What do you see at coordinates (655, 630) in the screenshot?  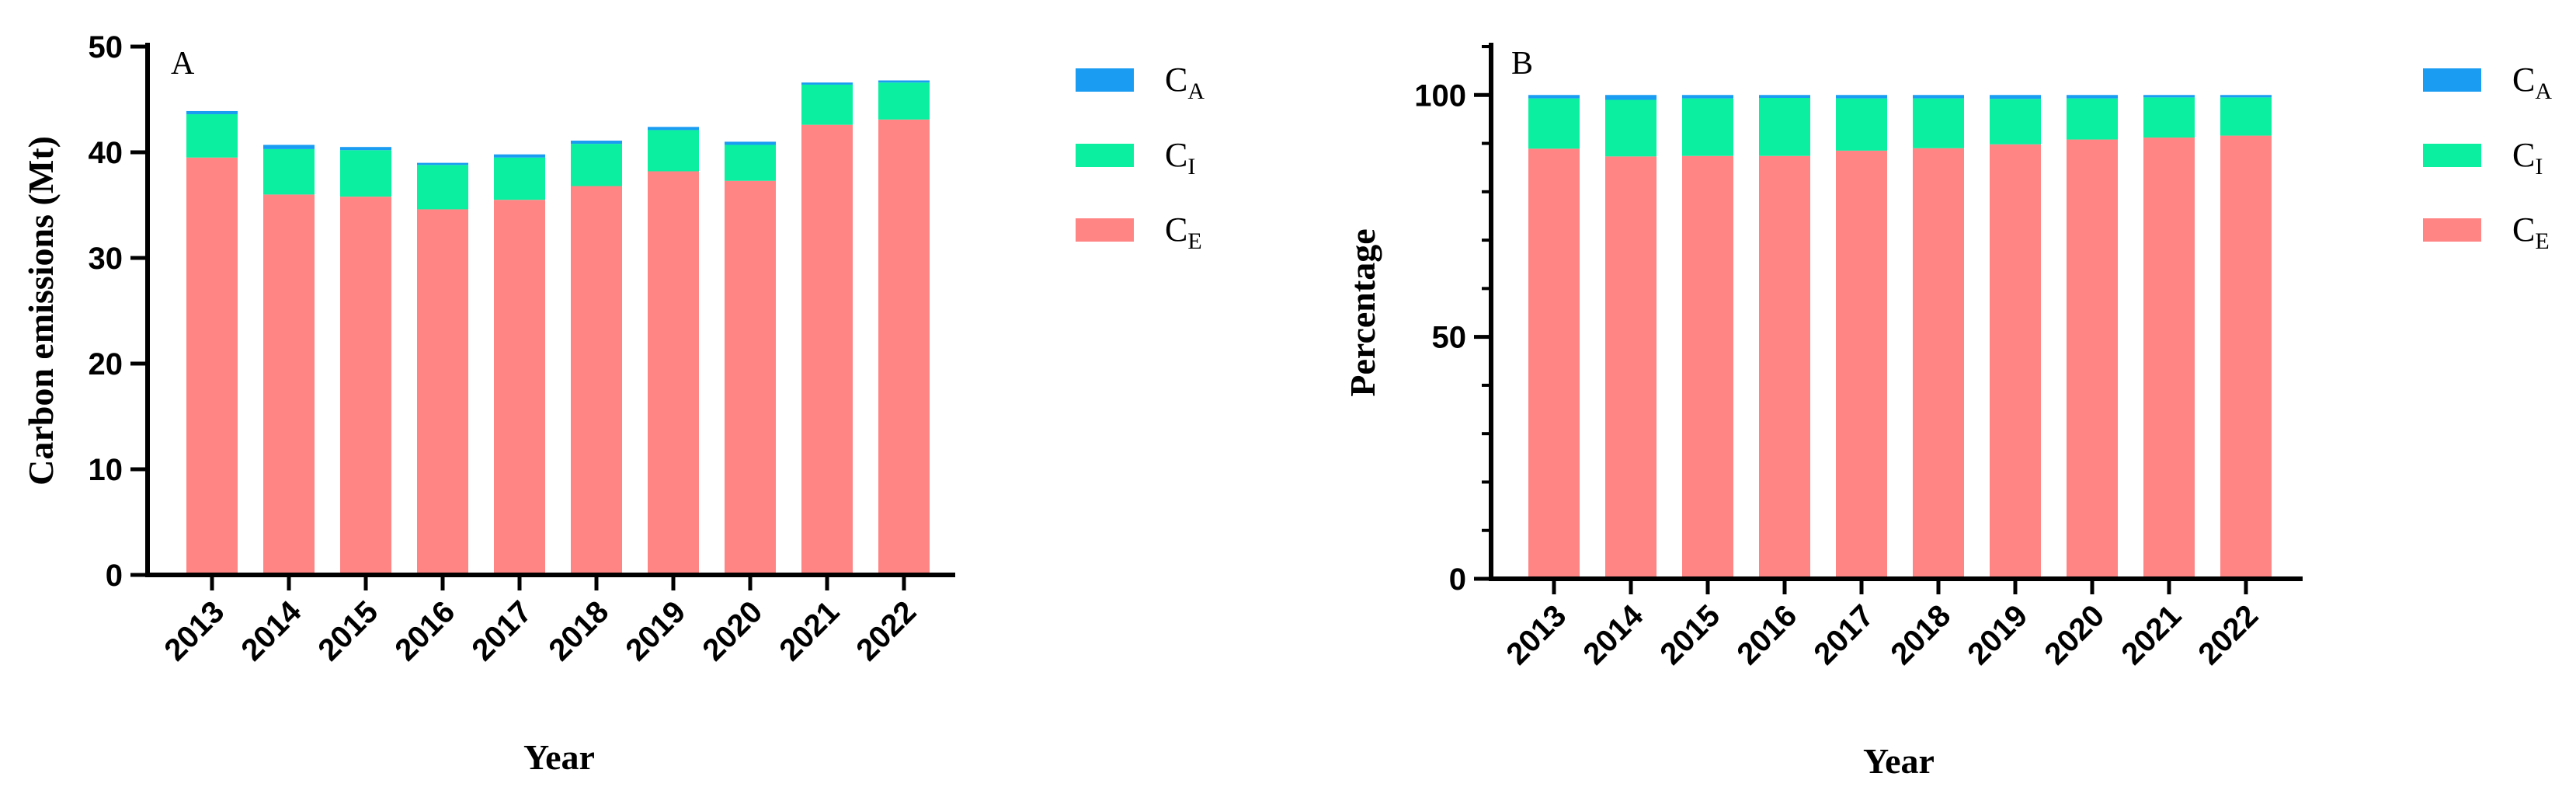 I see `x-tick-label: 2019` at bounding box center [655, 630].